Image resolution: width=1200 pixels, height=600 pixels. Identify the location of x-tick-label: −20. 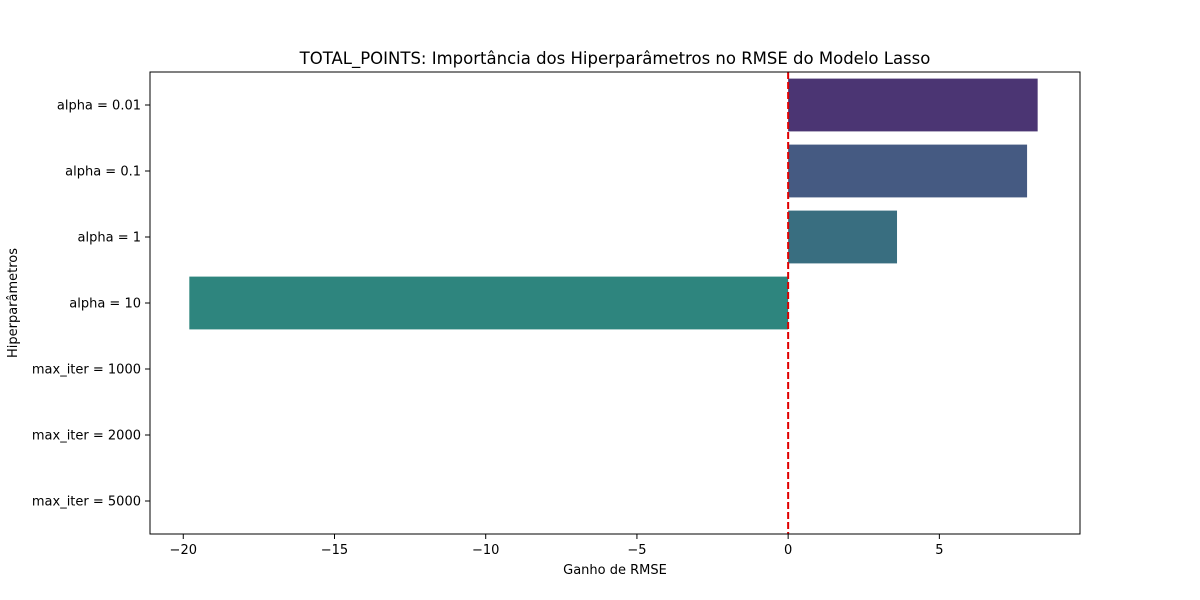
(183, 550).